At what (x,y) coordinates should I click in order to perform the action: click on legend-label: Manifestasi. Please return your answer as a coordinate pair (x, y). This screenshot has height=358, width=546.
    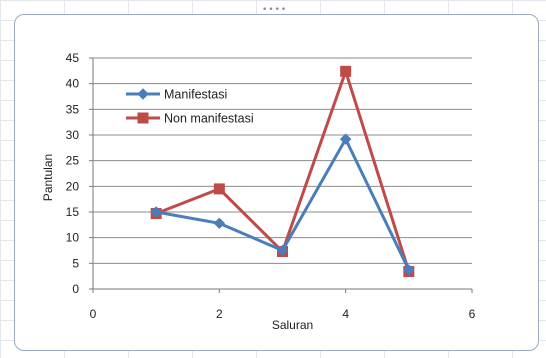
    Looking at the image, I should click on (195, 95).